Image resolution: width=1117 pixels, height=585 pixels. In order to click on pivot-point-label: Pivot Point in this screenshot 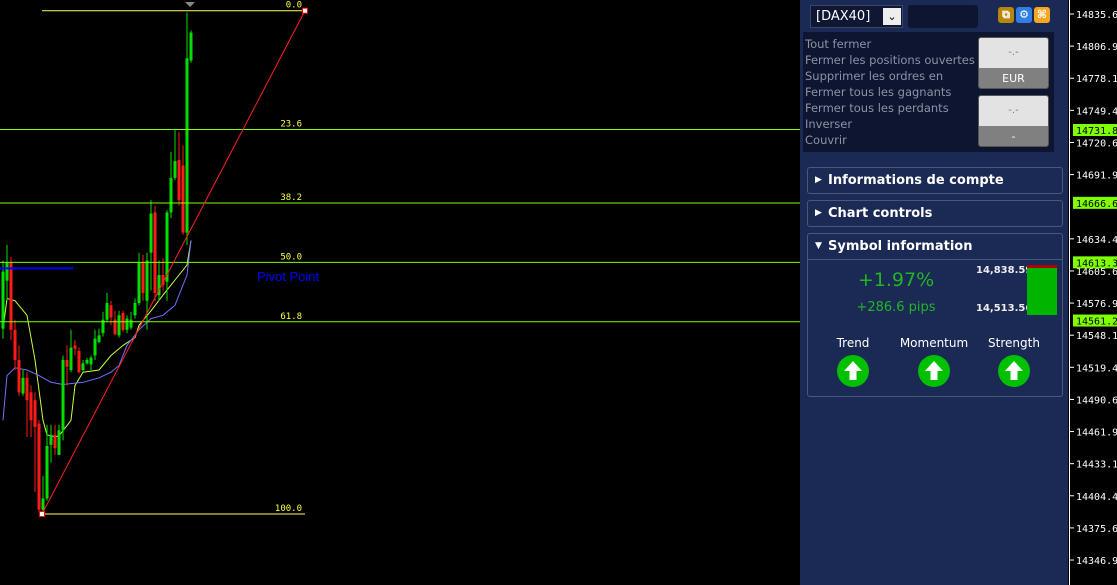, I will do `click(288, 276)`.